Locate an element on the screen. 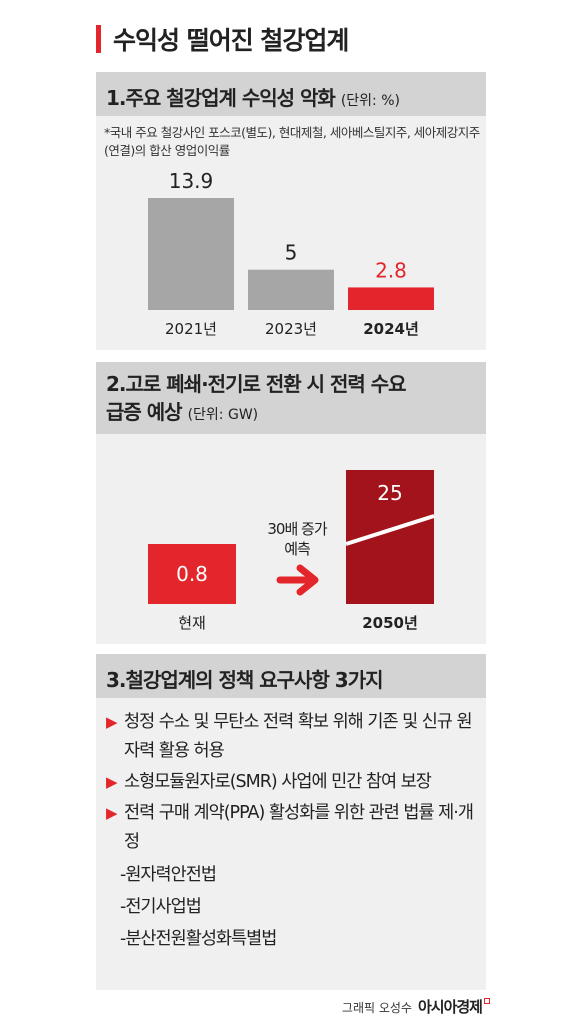  arrow-right-icon is located at coordinates (297, 580).